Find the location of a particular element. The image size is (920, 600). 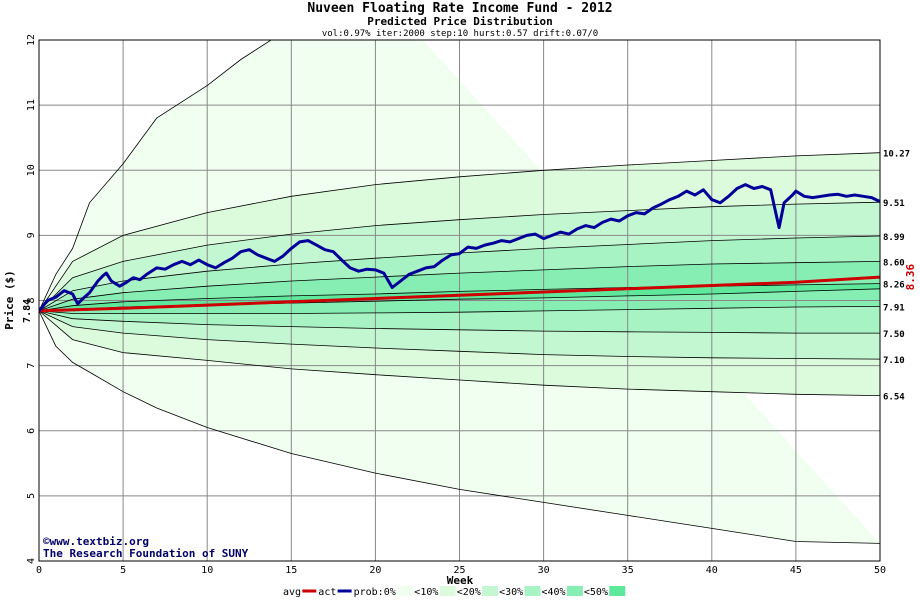

x-tick-label-5: 25 is located at coordinates (459, 570).